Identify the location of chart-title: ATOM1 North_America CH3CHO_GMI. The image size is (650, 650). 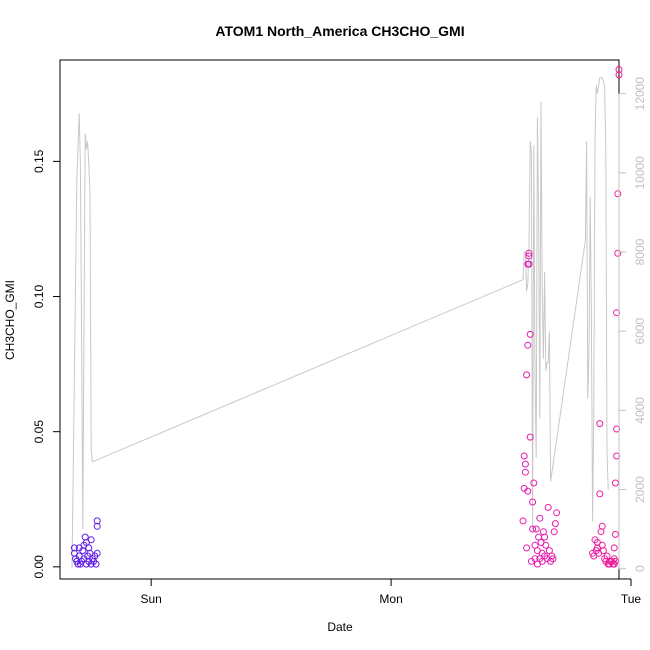
(339, 31).